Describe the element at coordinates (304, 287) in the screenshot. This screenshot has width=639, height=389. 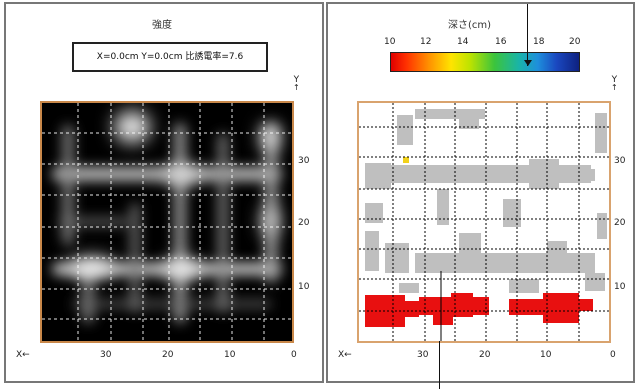
I see `y-tick-10: 10` at that location.